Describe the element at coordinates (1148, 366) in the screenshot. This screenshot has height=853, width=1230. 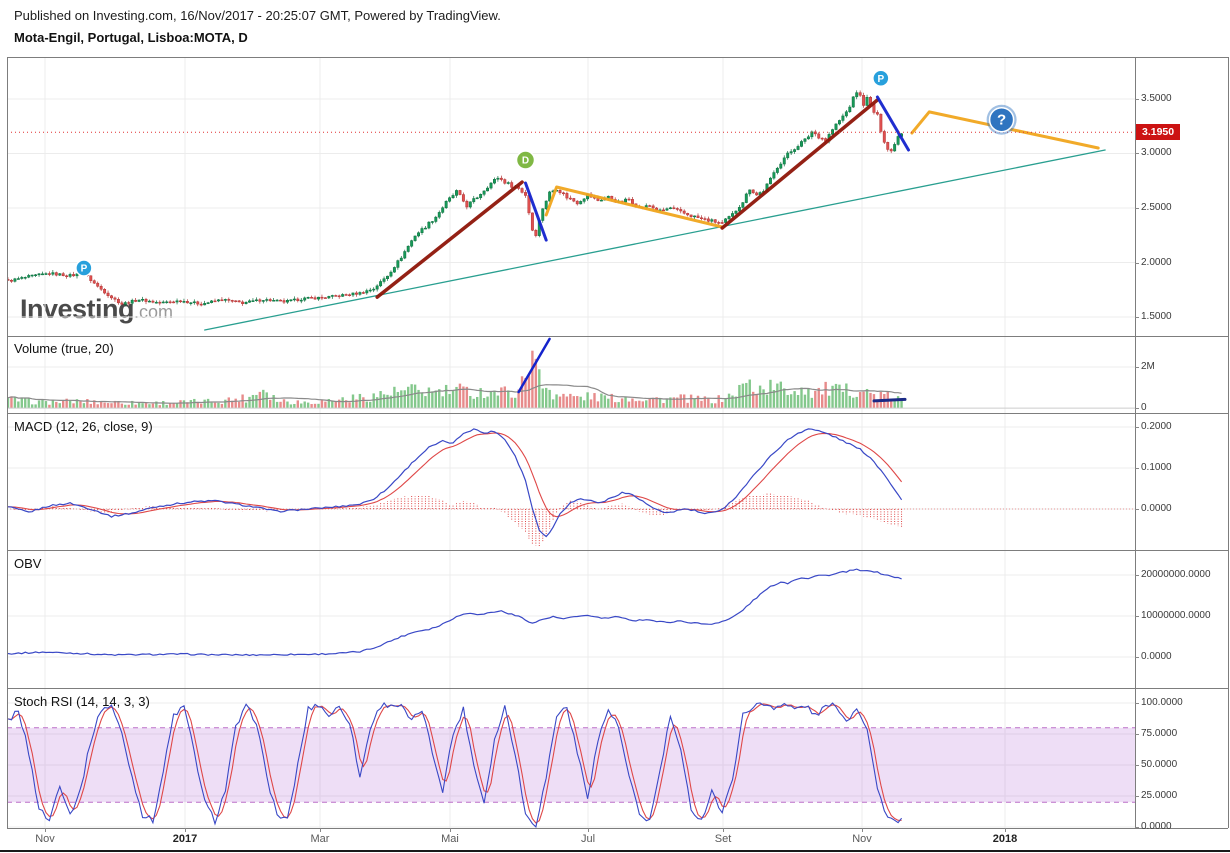
I see `volume-axis-label-2M: 2M` at that location.